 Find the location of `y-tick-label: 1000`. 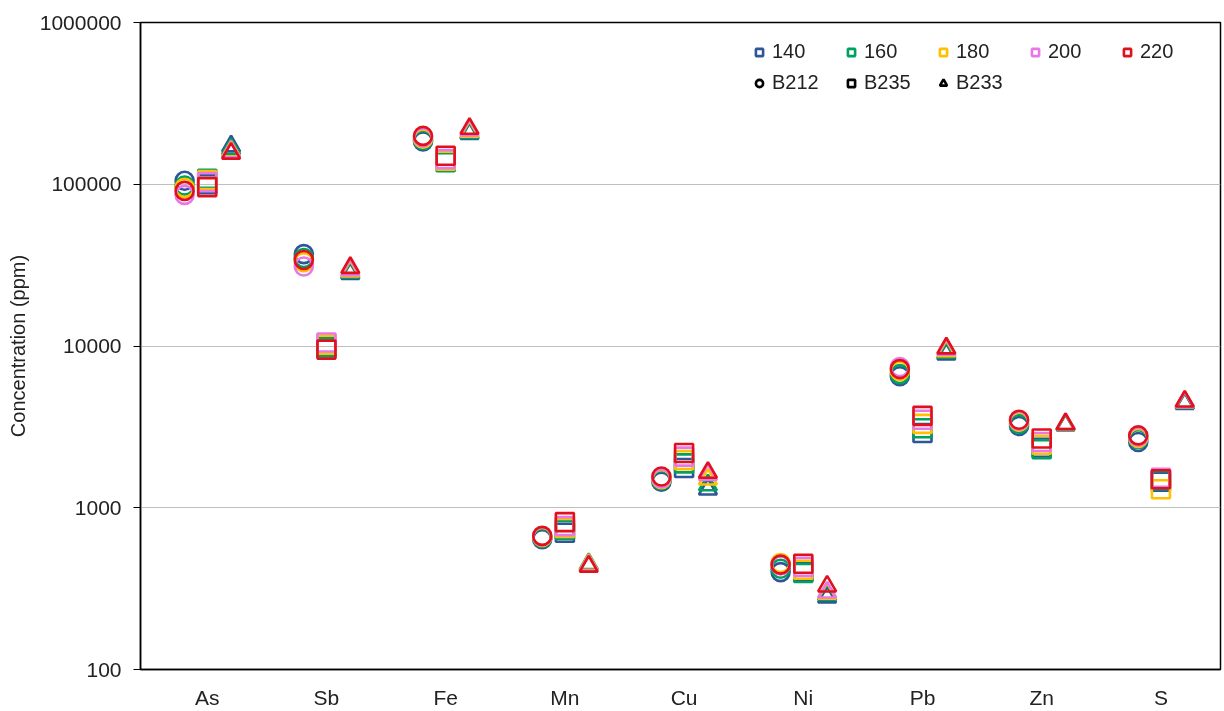

y-tick-label: 1000 is located at coordinates (98, 507).